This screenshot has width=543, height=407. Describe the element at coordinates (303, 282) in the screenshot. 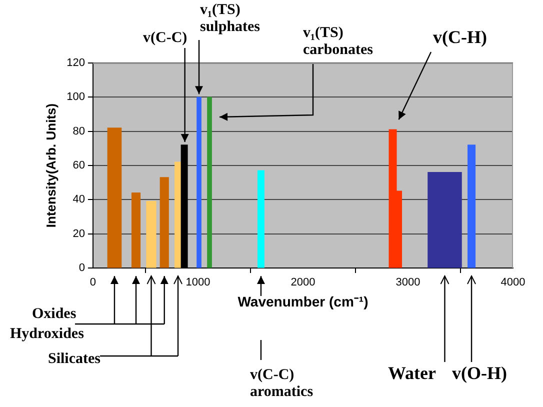

I see `x-tick-label: 2000` at that location.